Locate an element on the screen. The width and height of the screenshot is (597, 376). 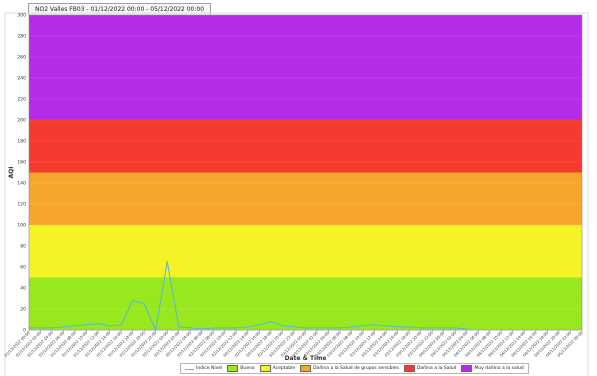
y-tick-label-0: 0 is located at coordinates (24, 331).